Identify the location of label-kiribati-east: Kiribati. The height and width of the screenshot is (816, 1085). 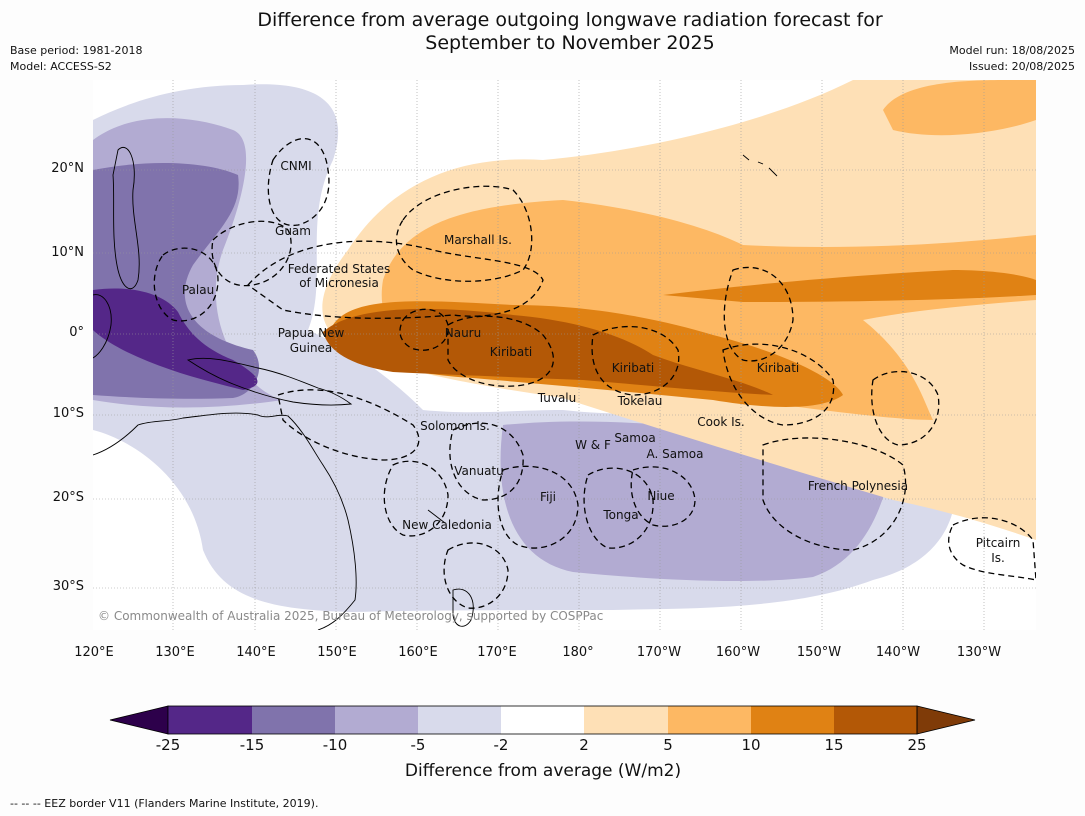
(778, 368).